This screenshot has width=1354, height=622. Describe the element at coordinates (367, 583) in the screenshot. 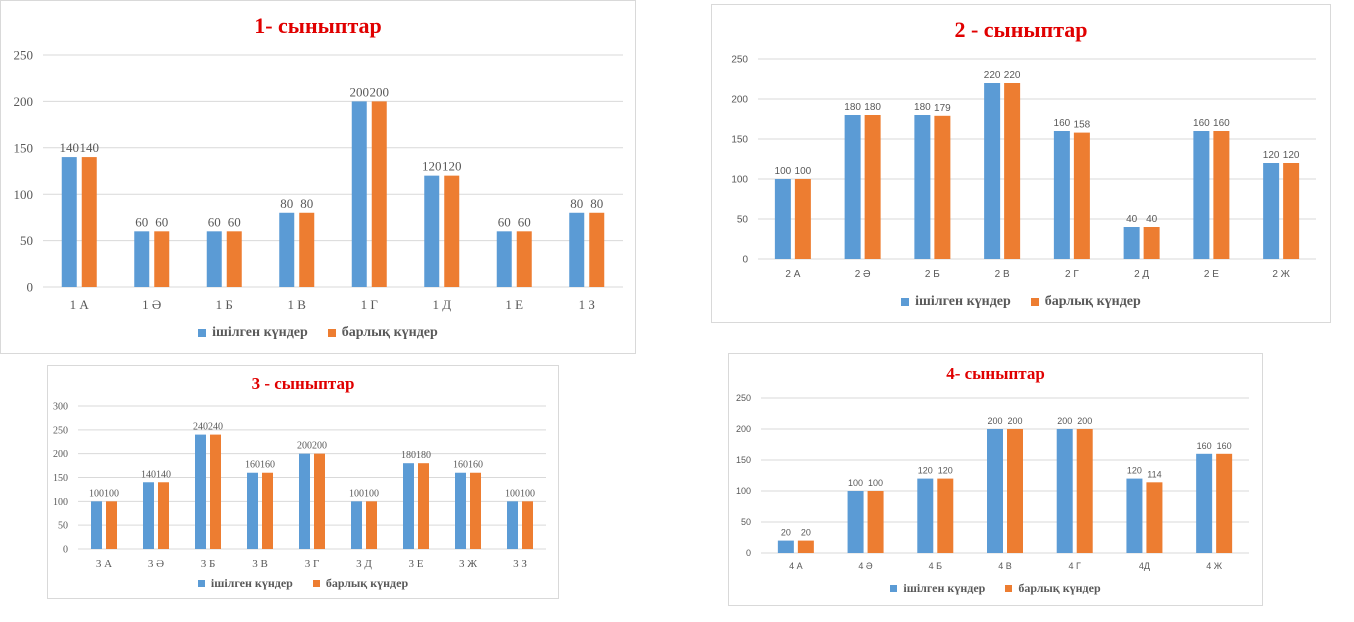

I see `legend-label-series-2: барлық күндер` at that location.